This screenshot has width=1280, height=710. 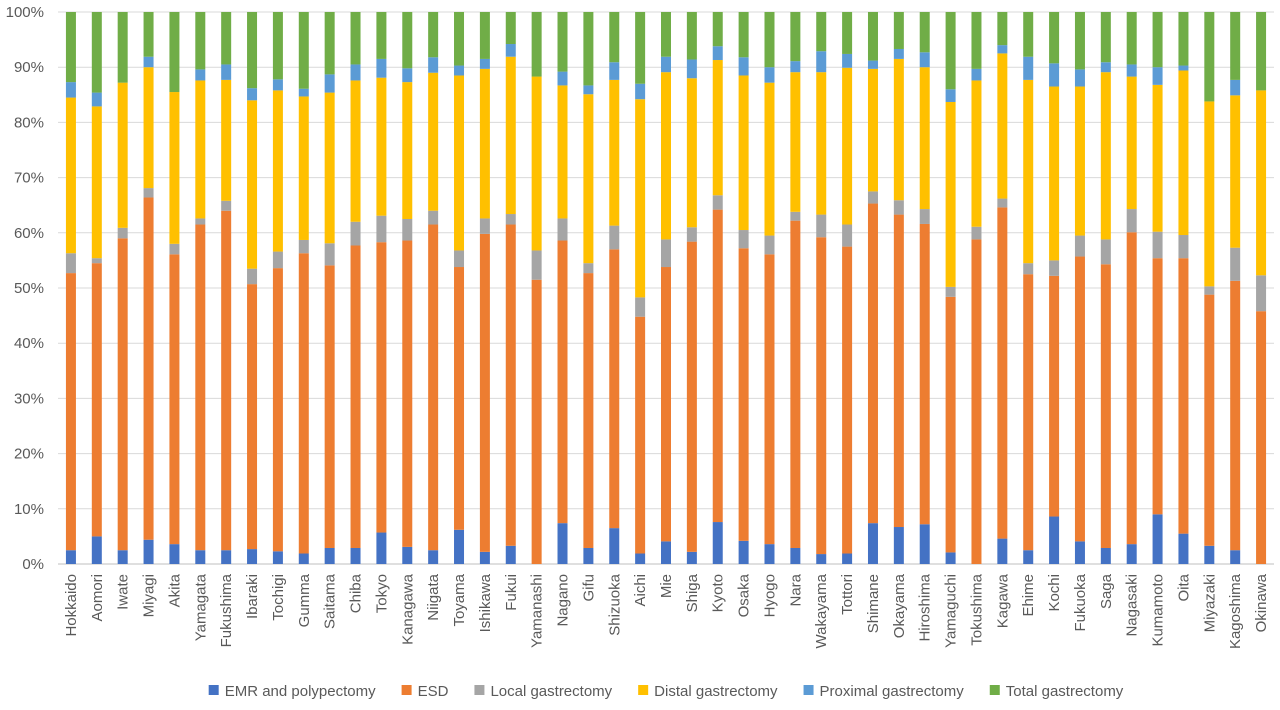 I want to click on x-tick-label: Saga, so click(x=1106, y=591).